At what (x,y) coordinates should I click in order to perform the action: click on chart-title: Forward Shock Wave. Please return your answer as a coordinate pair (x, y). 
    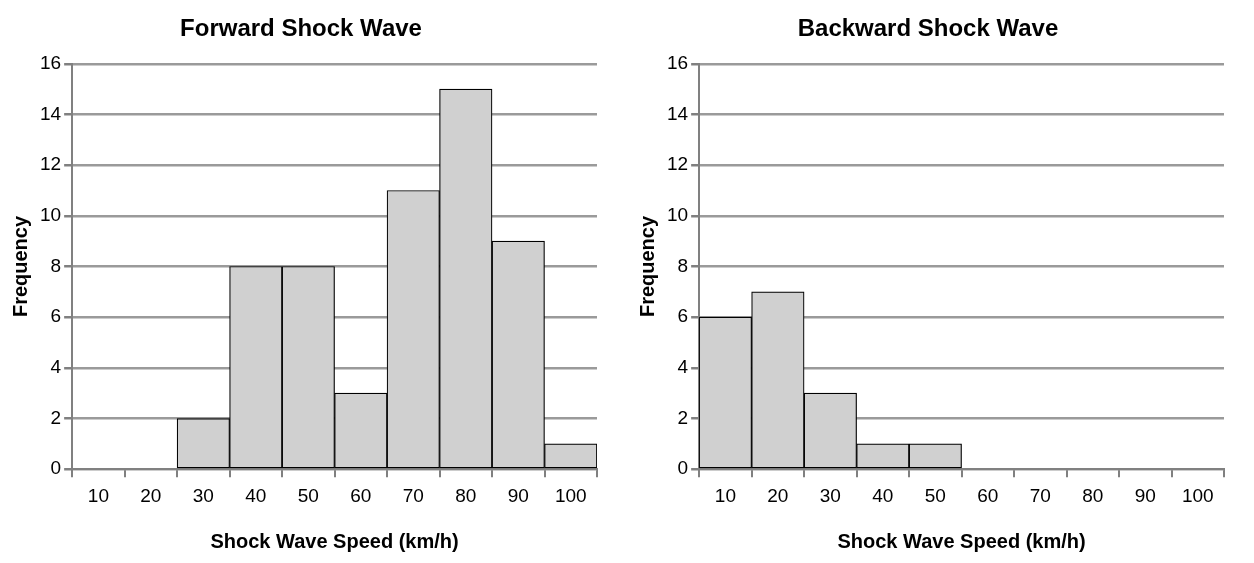
    Looking at the image, I should click on (301, 28).